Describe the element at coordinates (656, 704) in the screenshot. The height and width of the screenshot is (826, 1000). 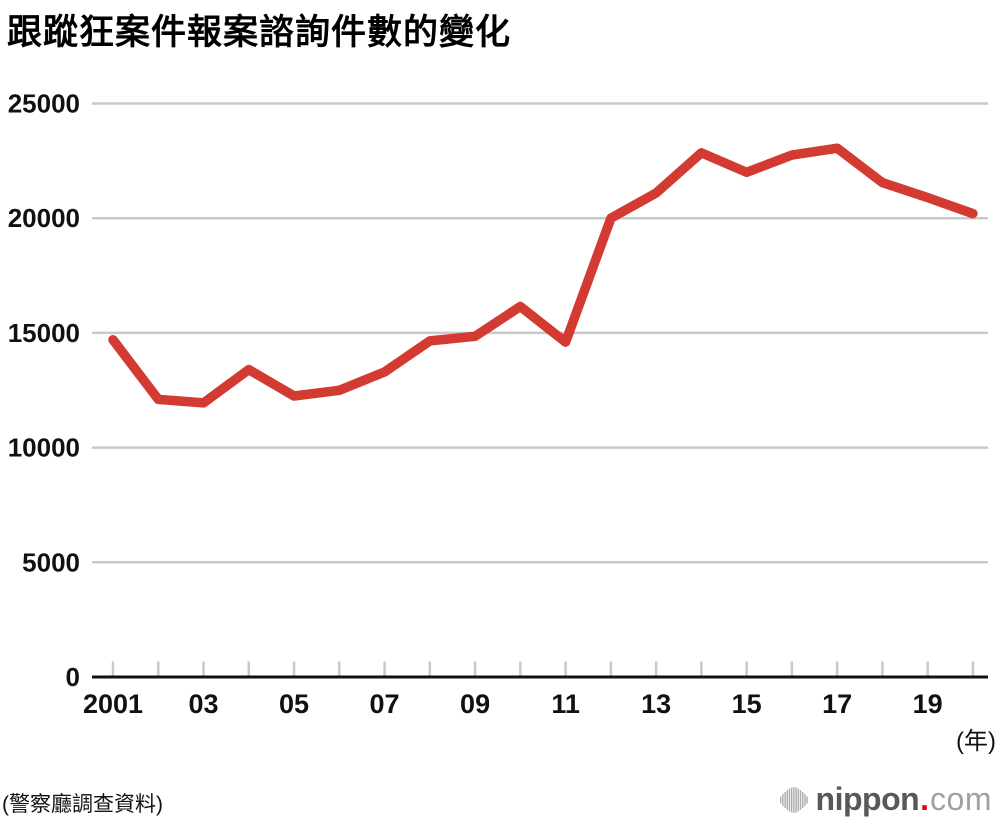
I see `x-tick-label: 13` at that location.